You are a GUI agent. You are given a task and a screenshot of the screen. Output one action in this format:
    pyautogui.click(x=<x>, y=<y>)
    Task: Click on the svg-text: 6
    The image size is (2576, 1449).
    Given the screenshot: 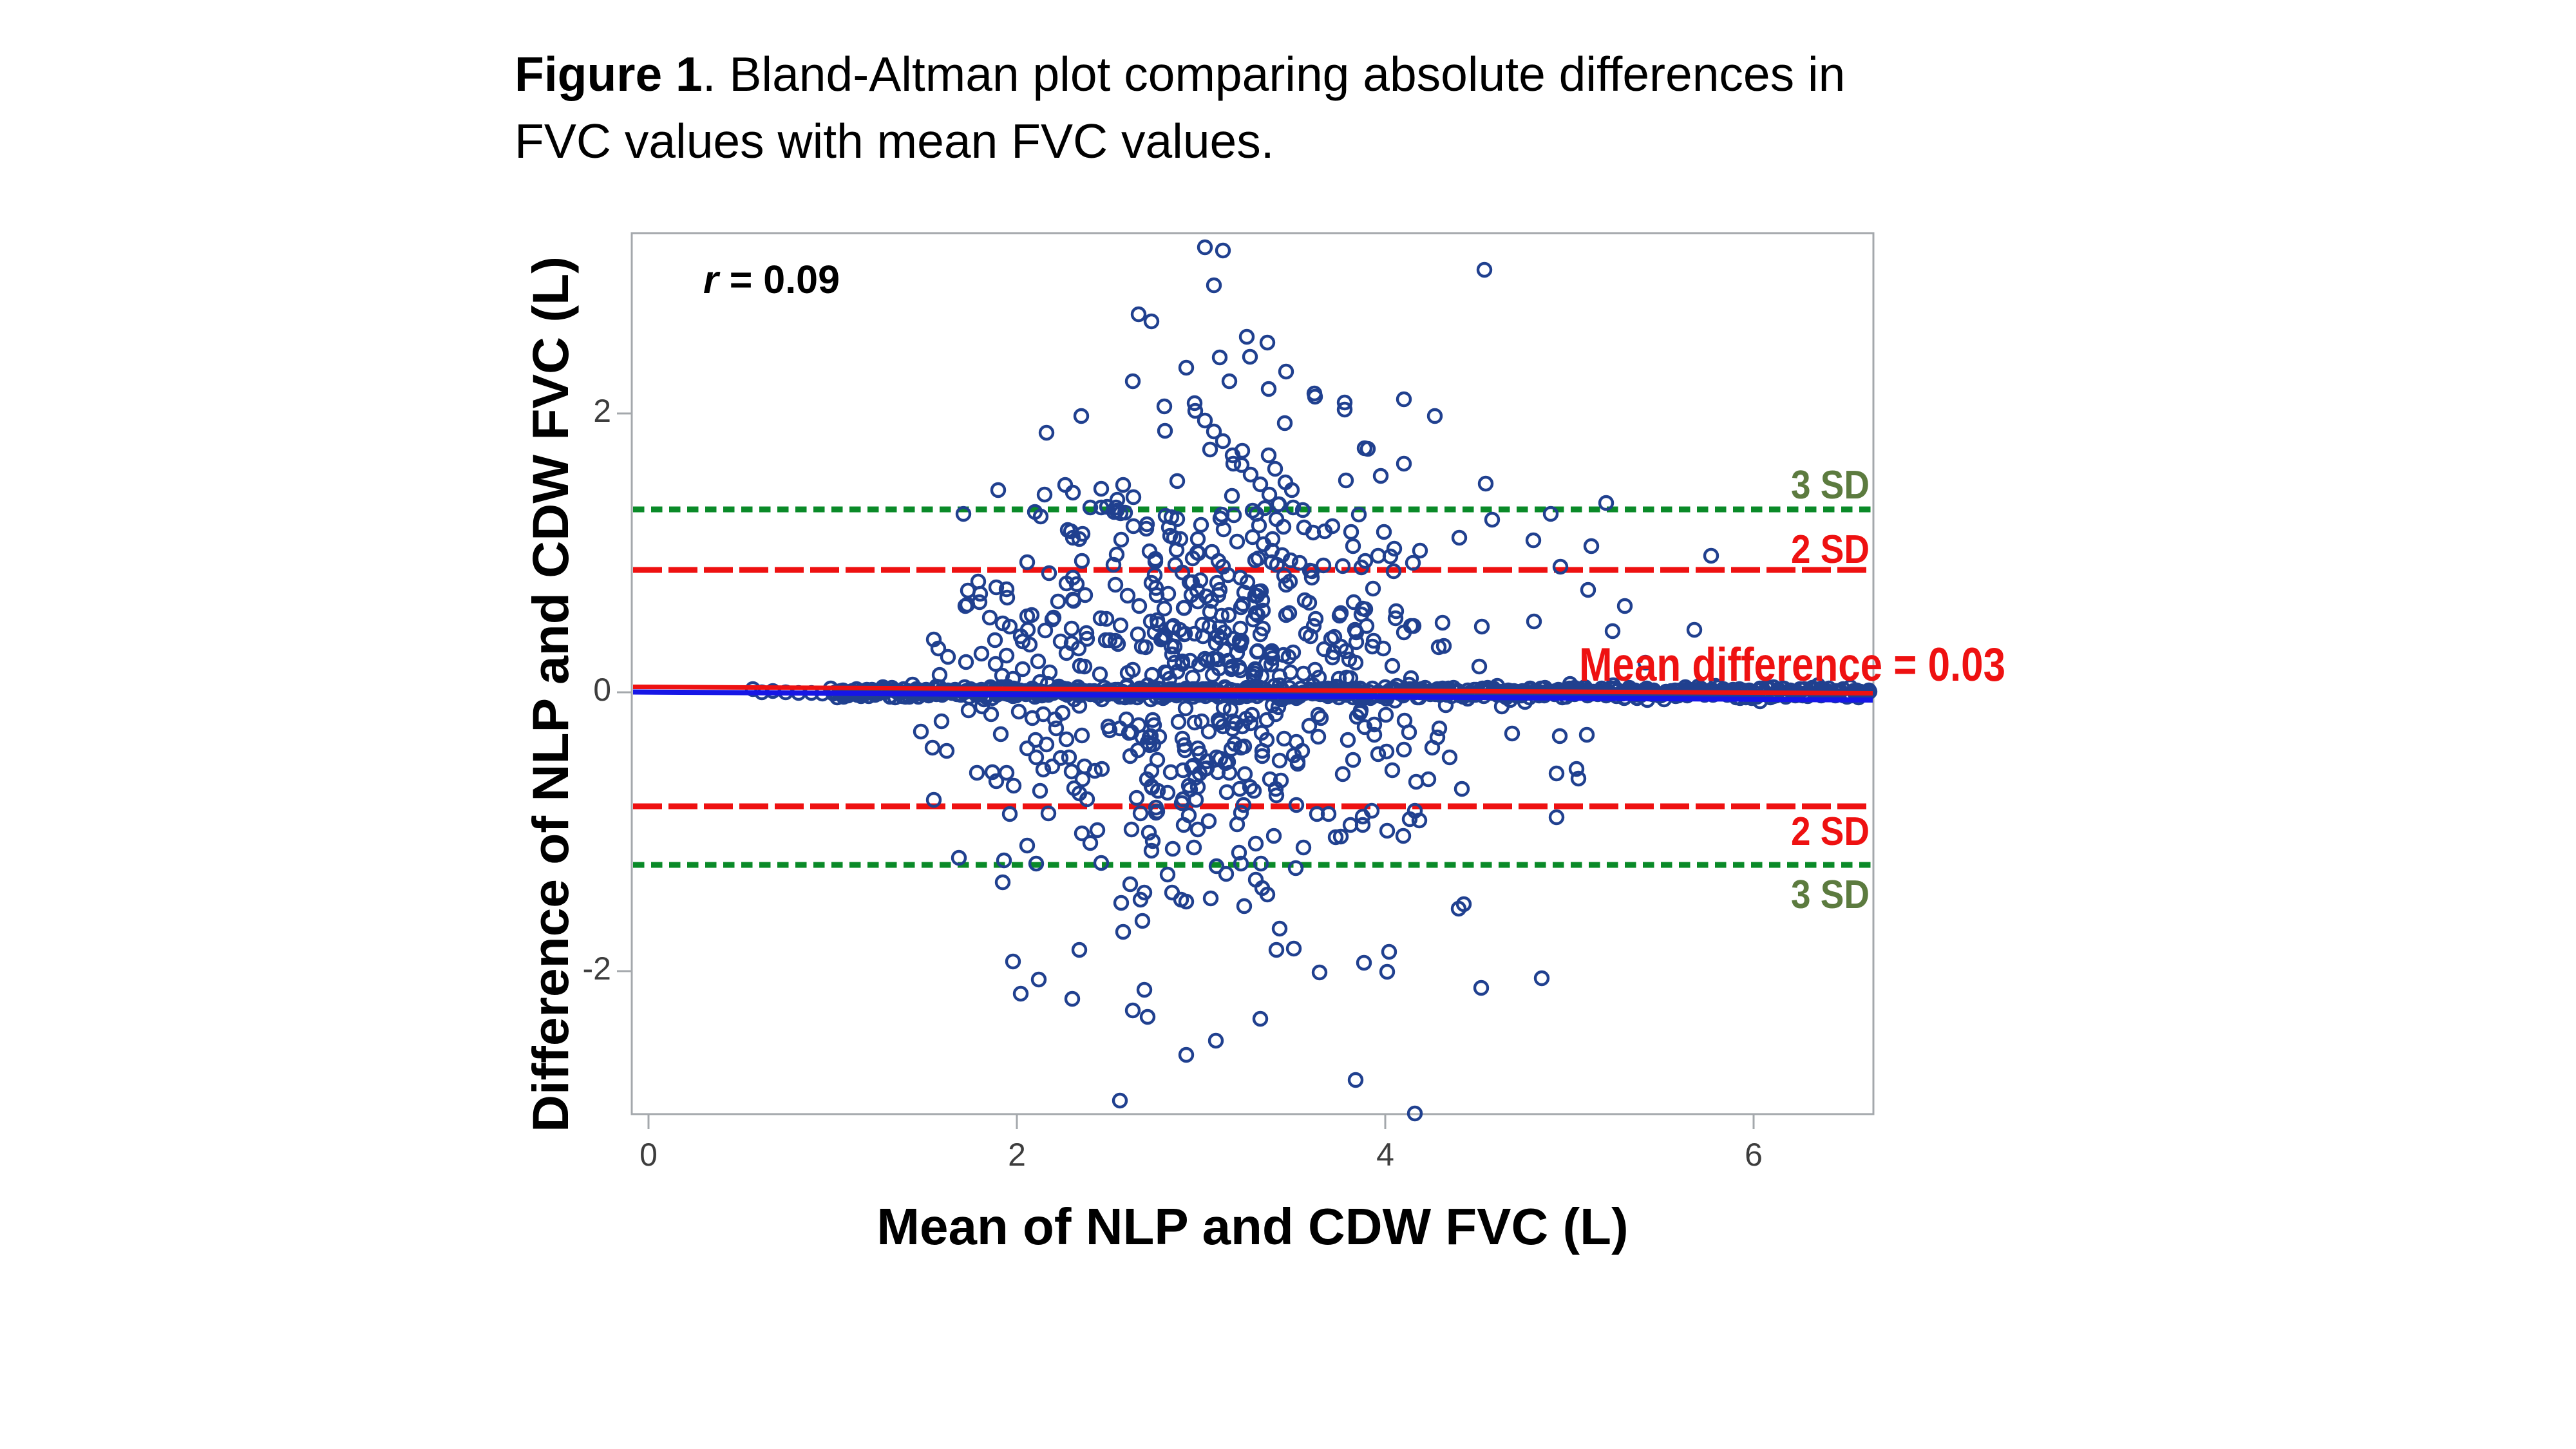 What is the action you would take?
    pyautogui.click(x=1754, y=1155)
    